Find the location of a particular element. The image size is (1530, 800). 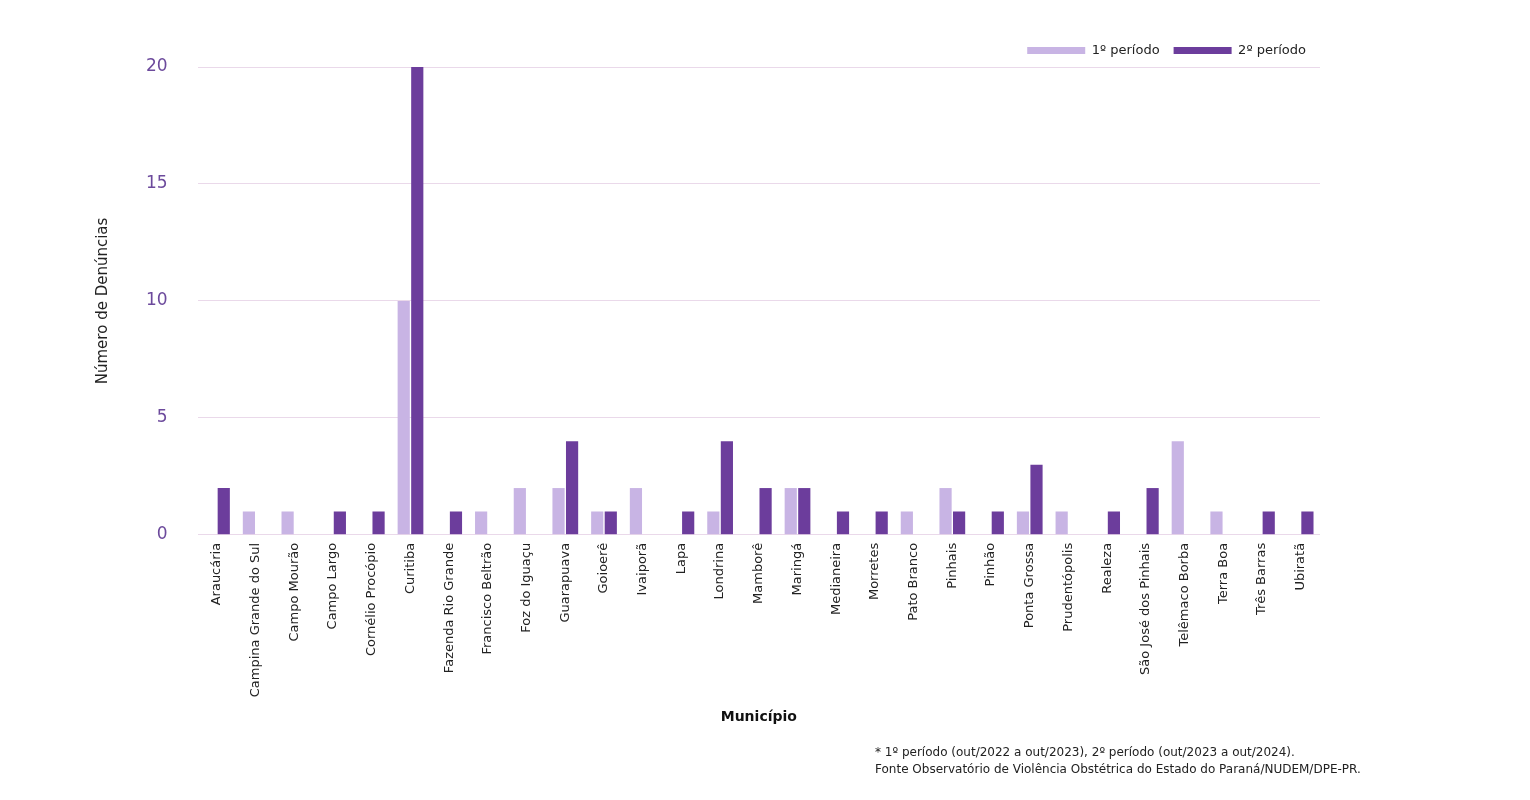

x-tick-label: Pato Branco is located at coordinates (912, 581).